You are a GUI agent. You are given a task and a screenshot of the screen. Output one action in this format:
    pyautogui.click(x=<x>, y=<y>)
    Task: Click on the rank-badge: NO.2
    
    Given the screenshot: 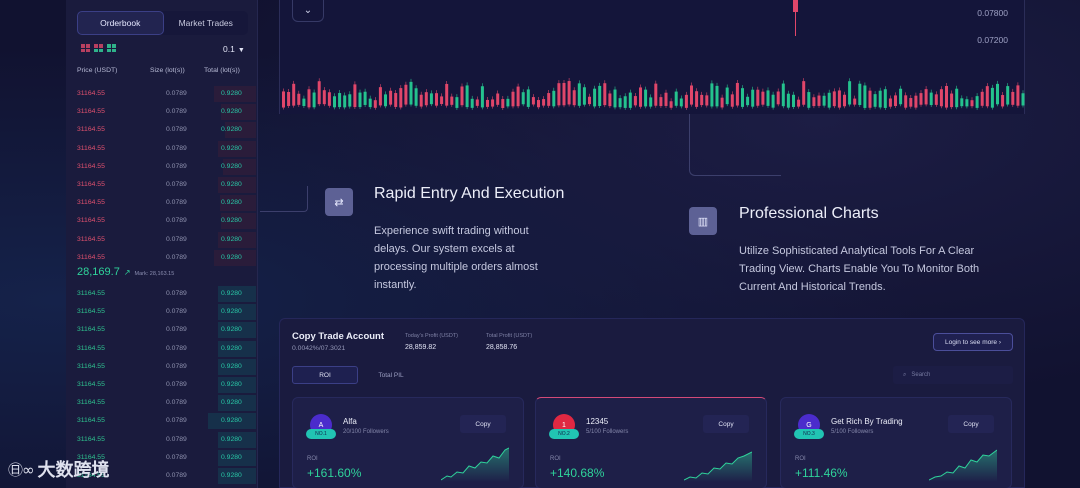 What is the action you would take?
    pyautogui.click(x=564, y=434)
    